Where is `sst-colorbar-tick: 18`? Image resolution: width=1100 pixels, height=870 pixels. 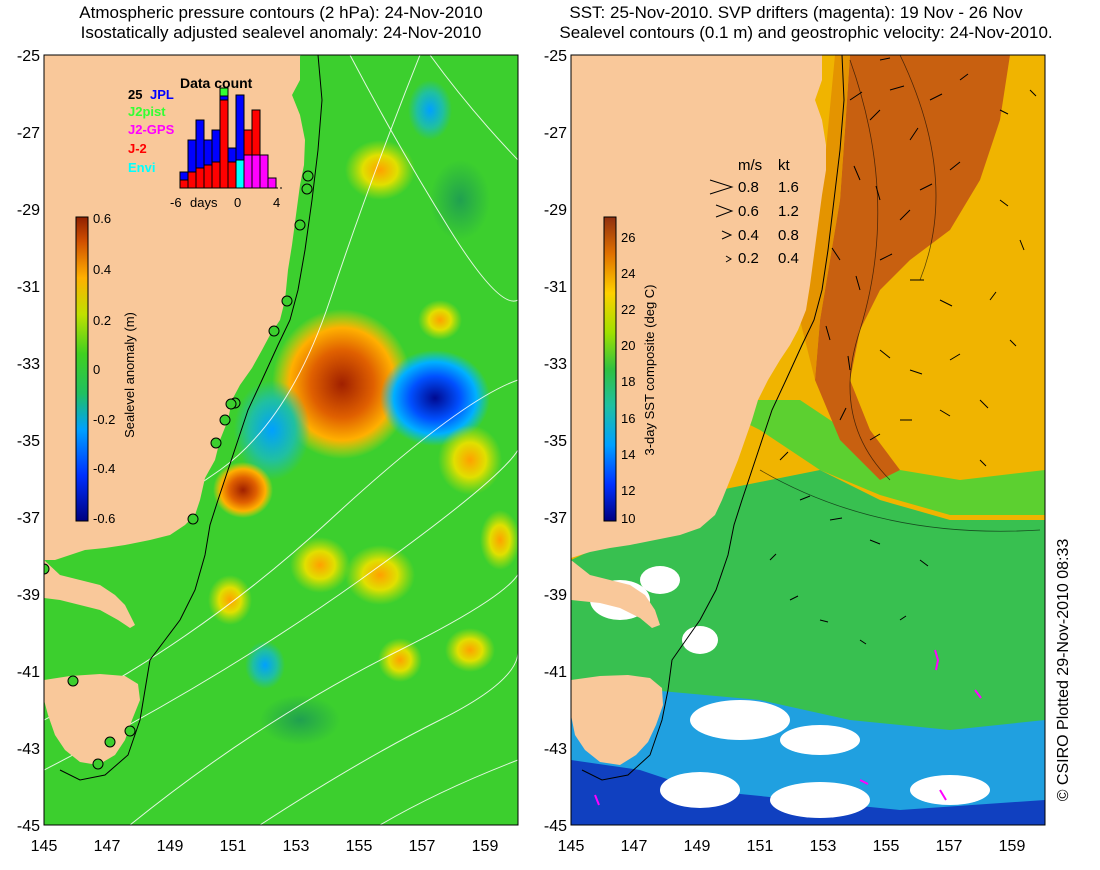
sst-colorbar-tick: 18 is located at coordinates (628, 381).